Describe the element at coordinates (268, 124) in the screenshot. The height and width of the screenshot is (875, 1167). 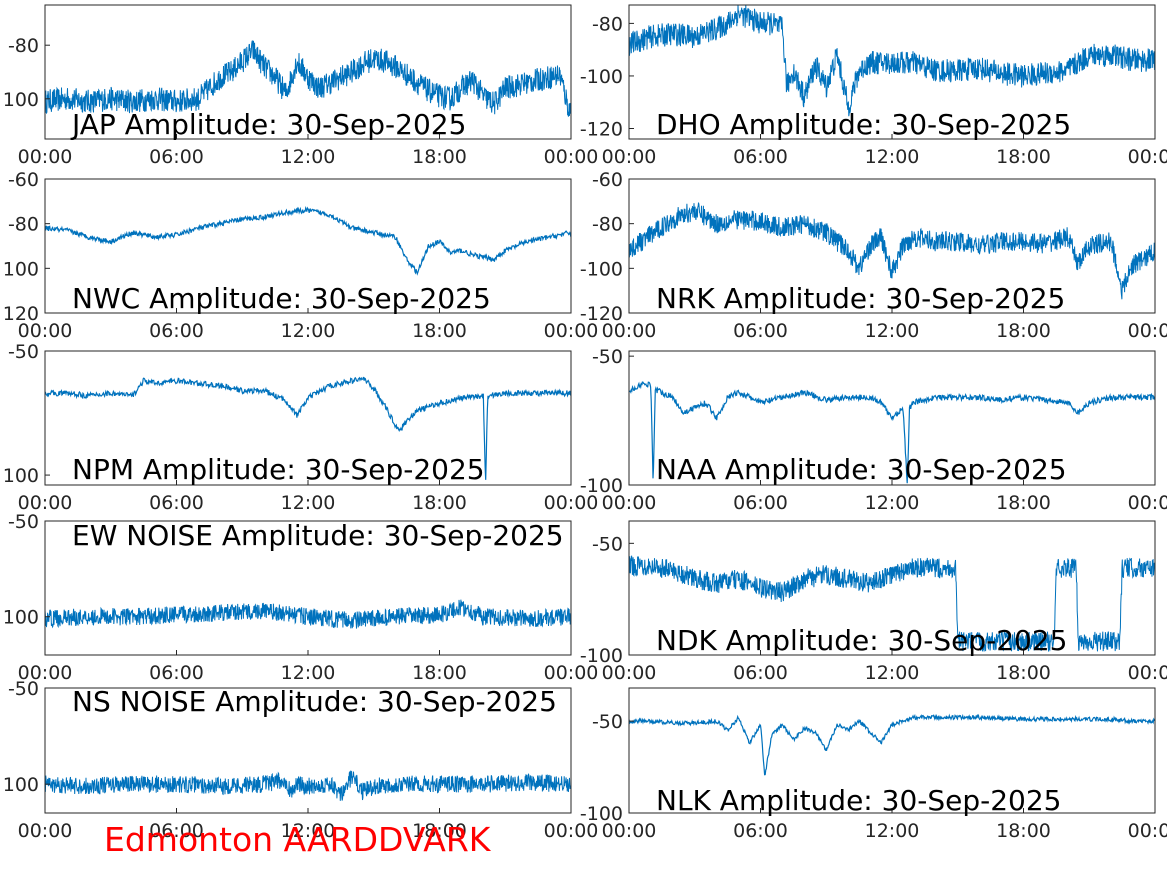
I see `subplot-title: JAP Amplitude: 30-Sep-2025` at that location.